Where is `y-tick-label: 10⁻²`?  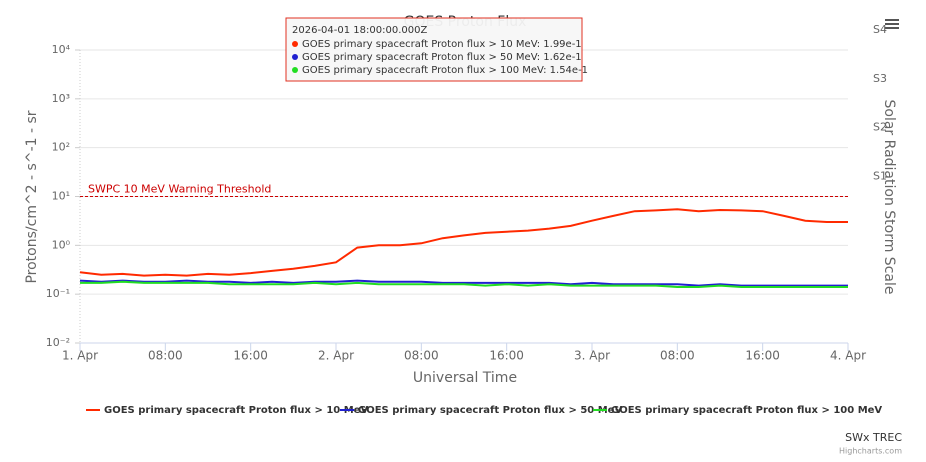 y-tick-label: 10⁻² is located at coordinates (58, 342).